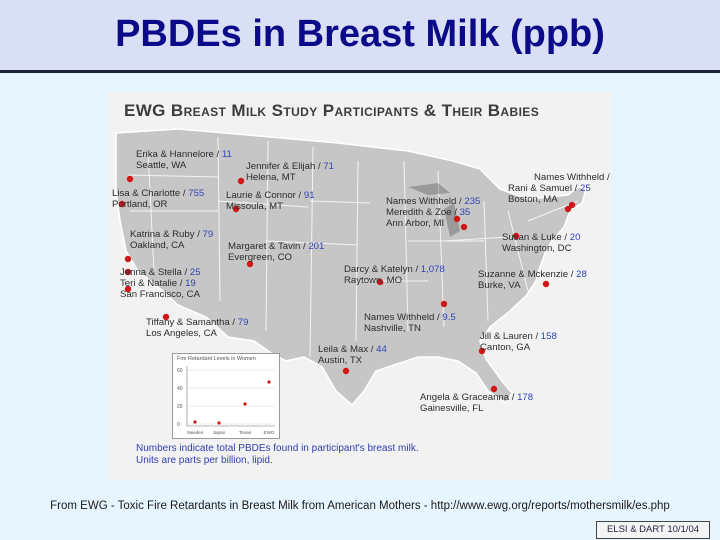  I want to click on participant-names: Susan & Luke /, so click(536, 237).